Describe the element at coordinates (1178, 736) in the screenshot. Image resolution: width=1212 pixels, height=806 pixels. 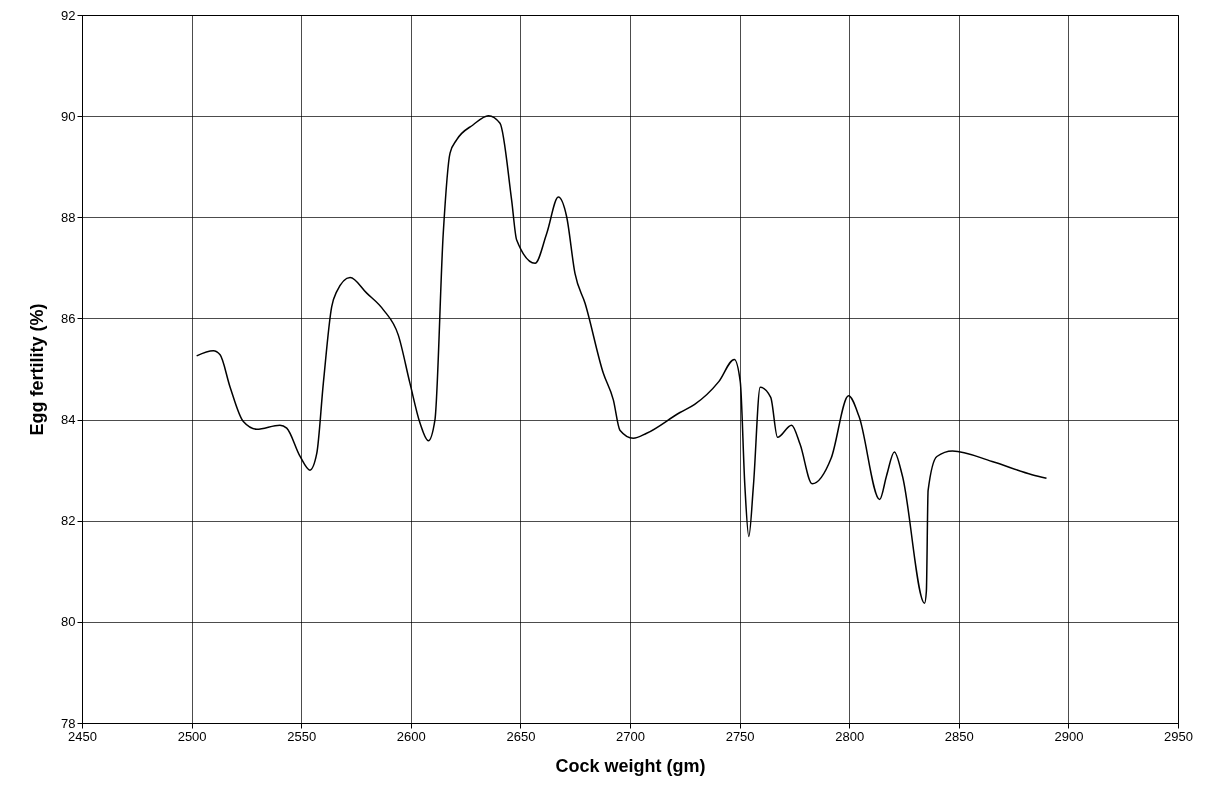
I see `x-tick-label: 2950` at that location.